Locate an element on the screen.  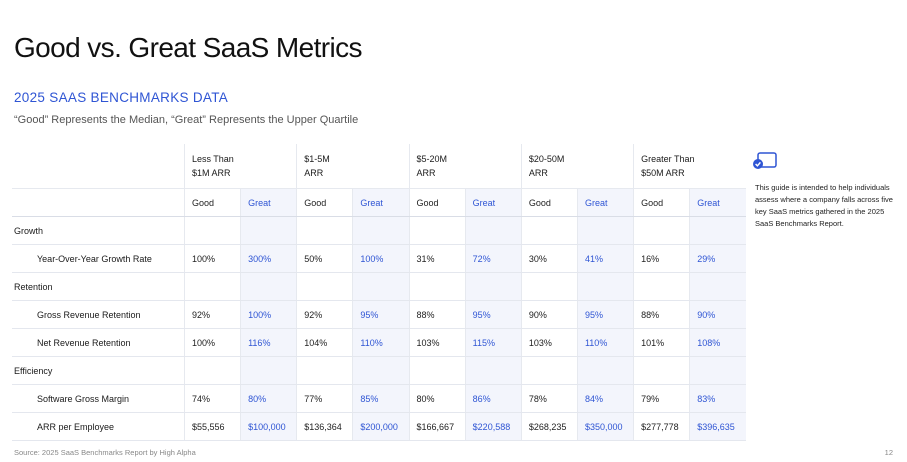
great-value-cell: $100,000 is located at coordinates (268, 426).